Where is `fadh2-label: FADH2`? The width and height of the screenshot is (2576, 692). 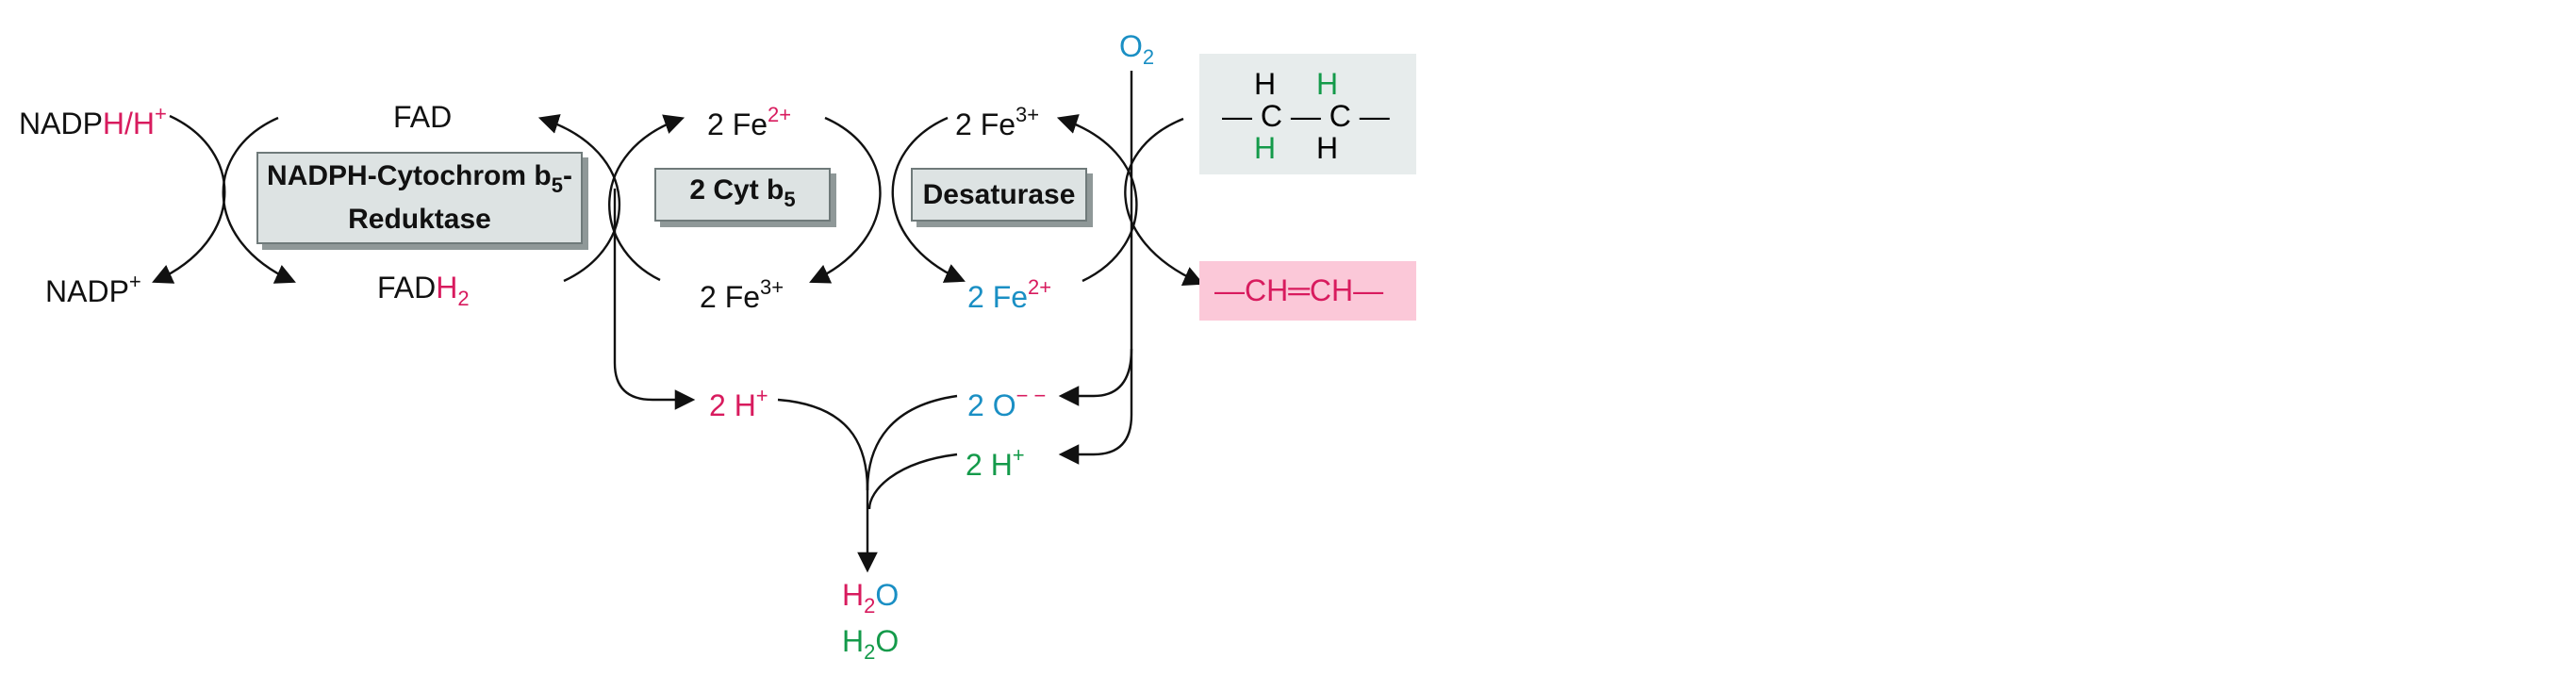
fadh2-label: FADH2 is located at coordinates (423, 290).